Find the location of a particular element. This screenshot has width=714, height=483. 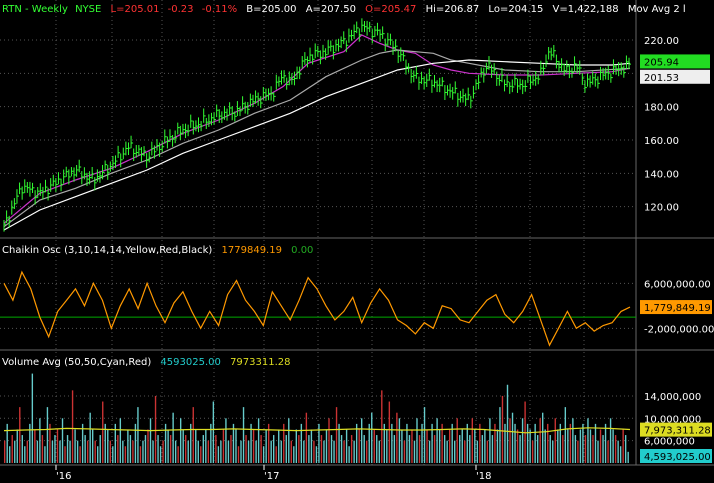

last-price: L=205.01 is located at coordinates (135, 9).